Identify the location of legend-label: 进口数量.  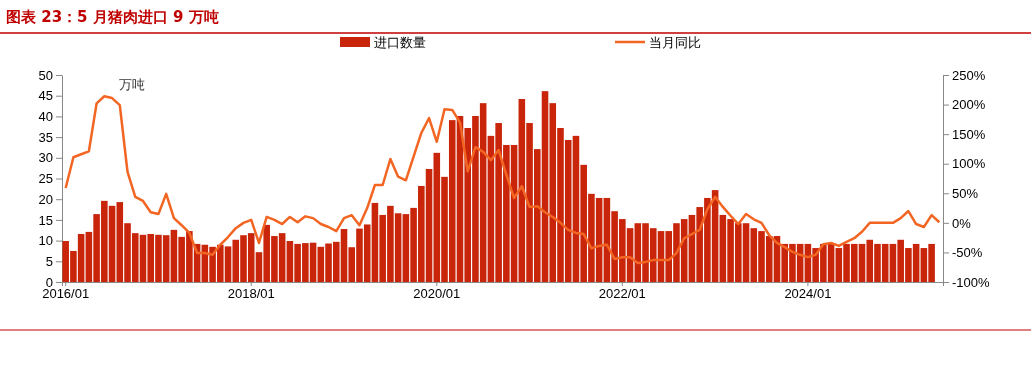
(400, 42).